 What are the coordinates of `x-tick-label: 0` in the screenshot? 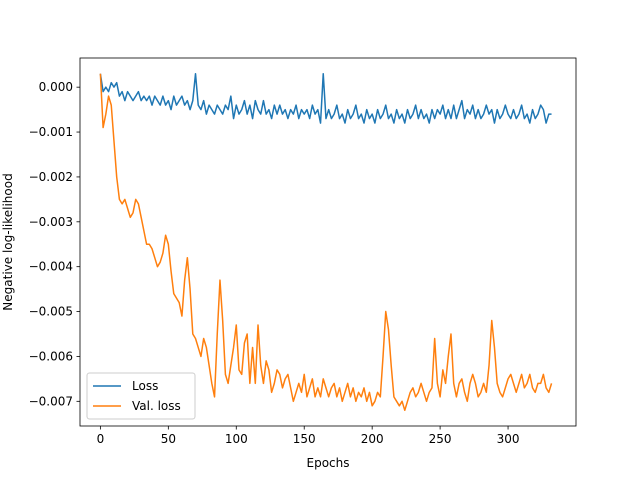 It's located at (101, 439).